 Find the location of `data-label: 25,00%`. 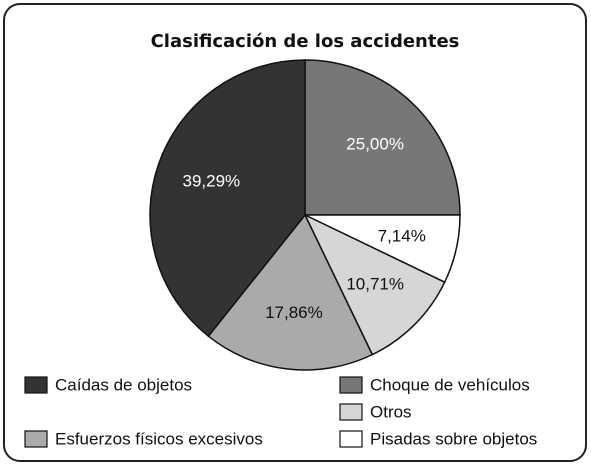

data-label: 25,00% is located at coordinates (375, 143).